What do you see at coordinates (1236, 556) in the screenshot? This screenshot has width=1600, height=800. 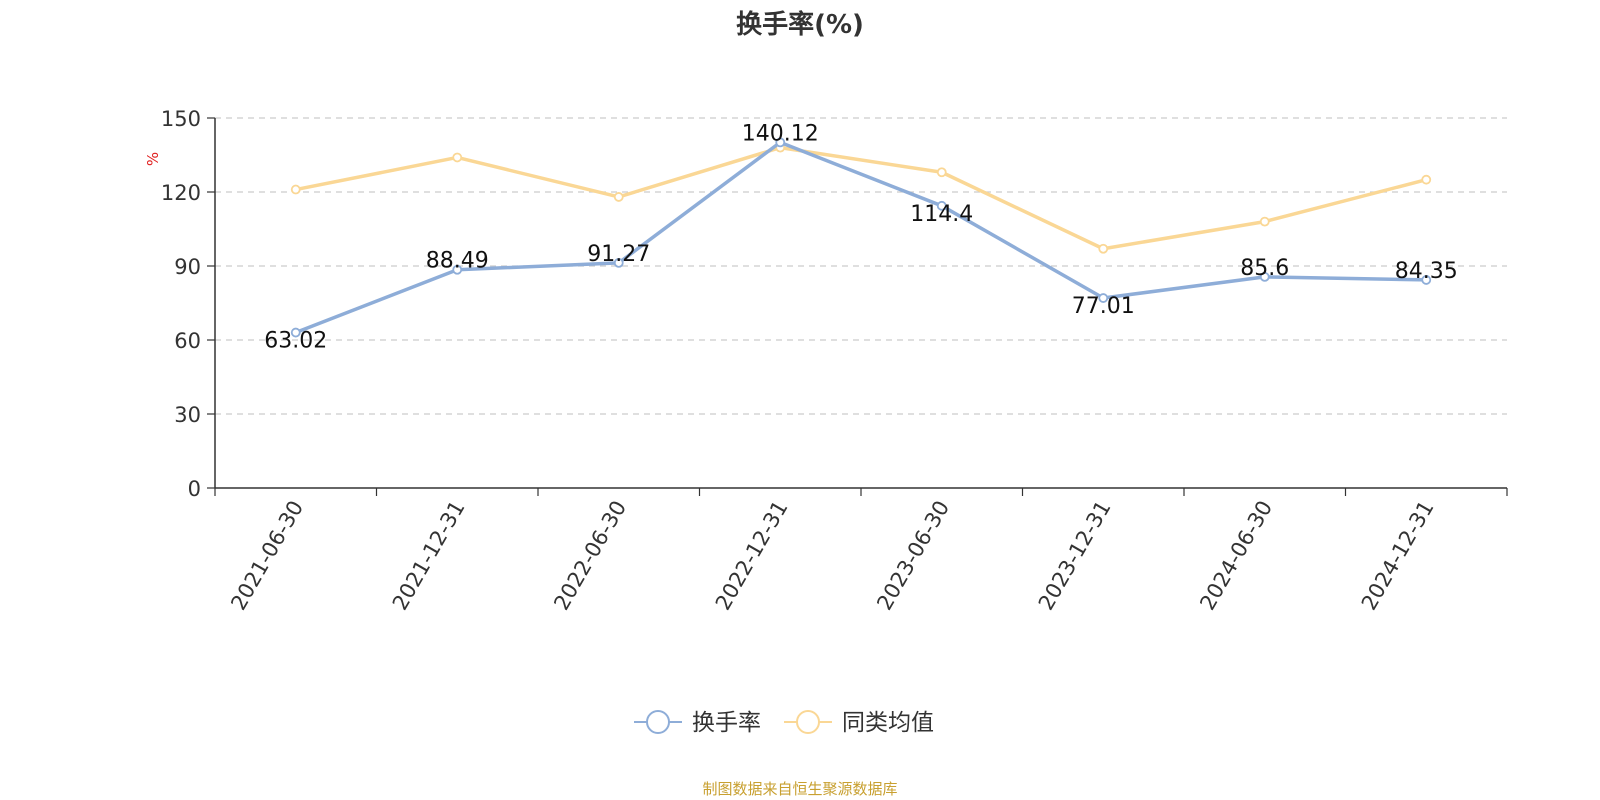 I see `x-tick-label: 2024-06-30` at bounding box center [1236, 556].